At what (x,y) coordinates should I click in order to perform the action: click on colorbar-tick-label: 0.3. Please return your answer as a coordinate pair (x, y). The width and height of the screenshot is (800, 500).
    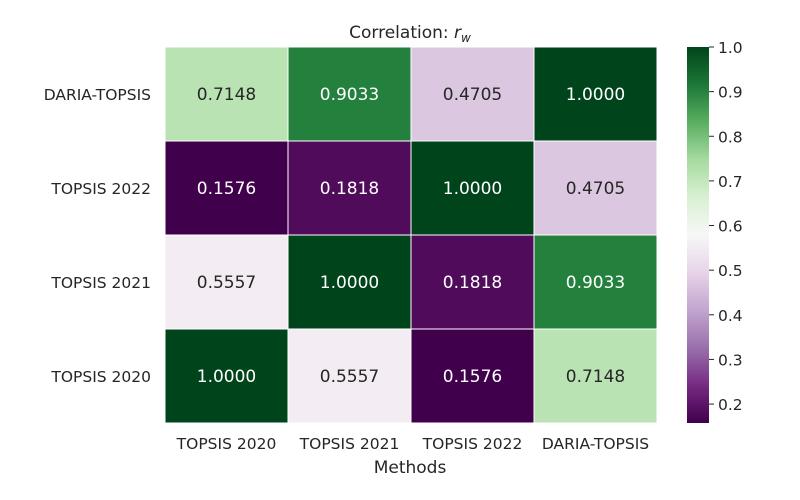
    Looking at the image, I should click on (730, 360).